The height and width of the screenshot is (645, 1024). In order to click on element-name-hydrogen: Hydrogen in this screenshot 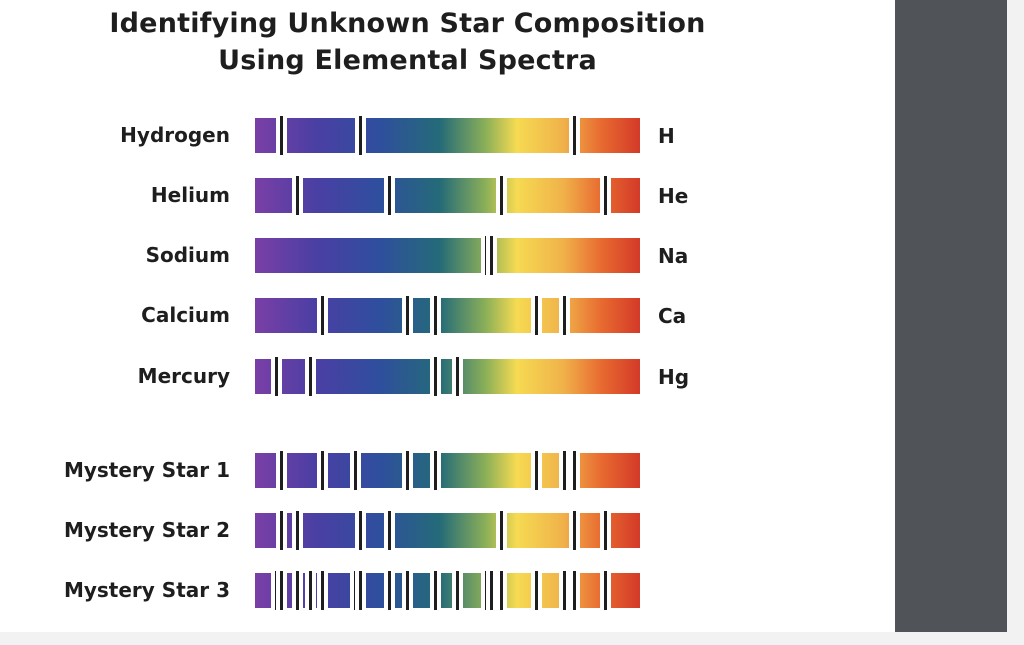, I will do `click(175, 135)`.